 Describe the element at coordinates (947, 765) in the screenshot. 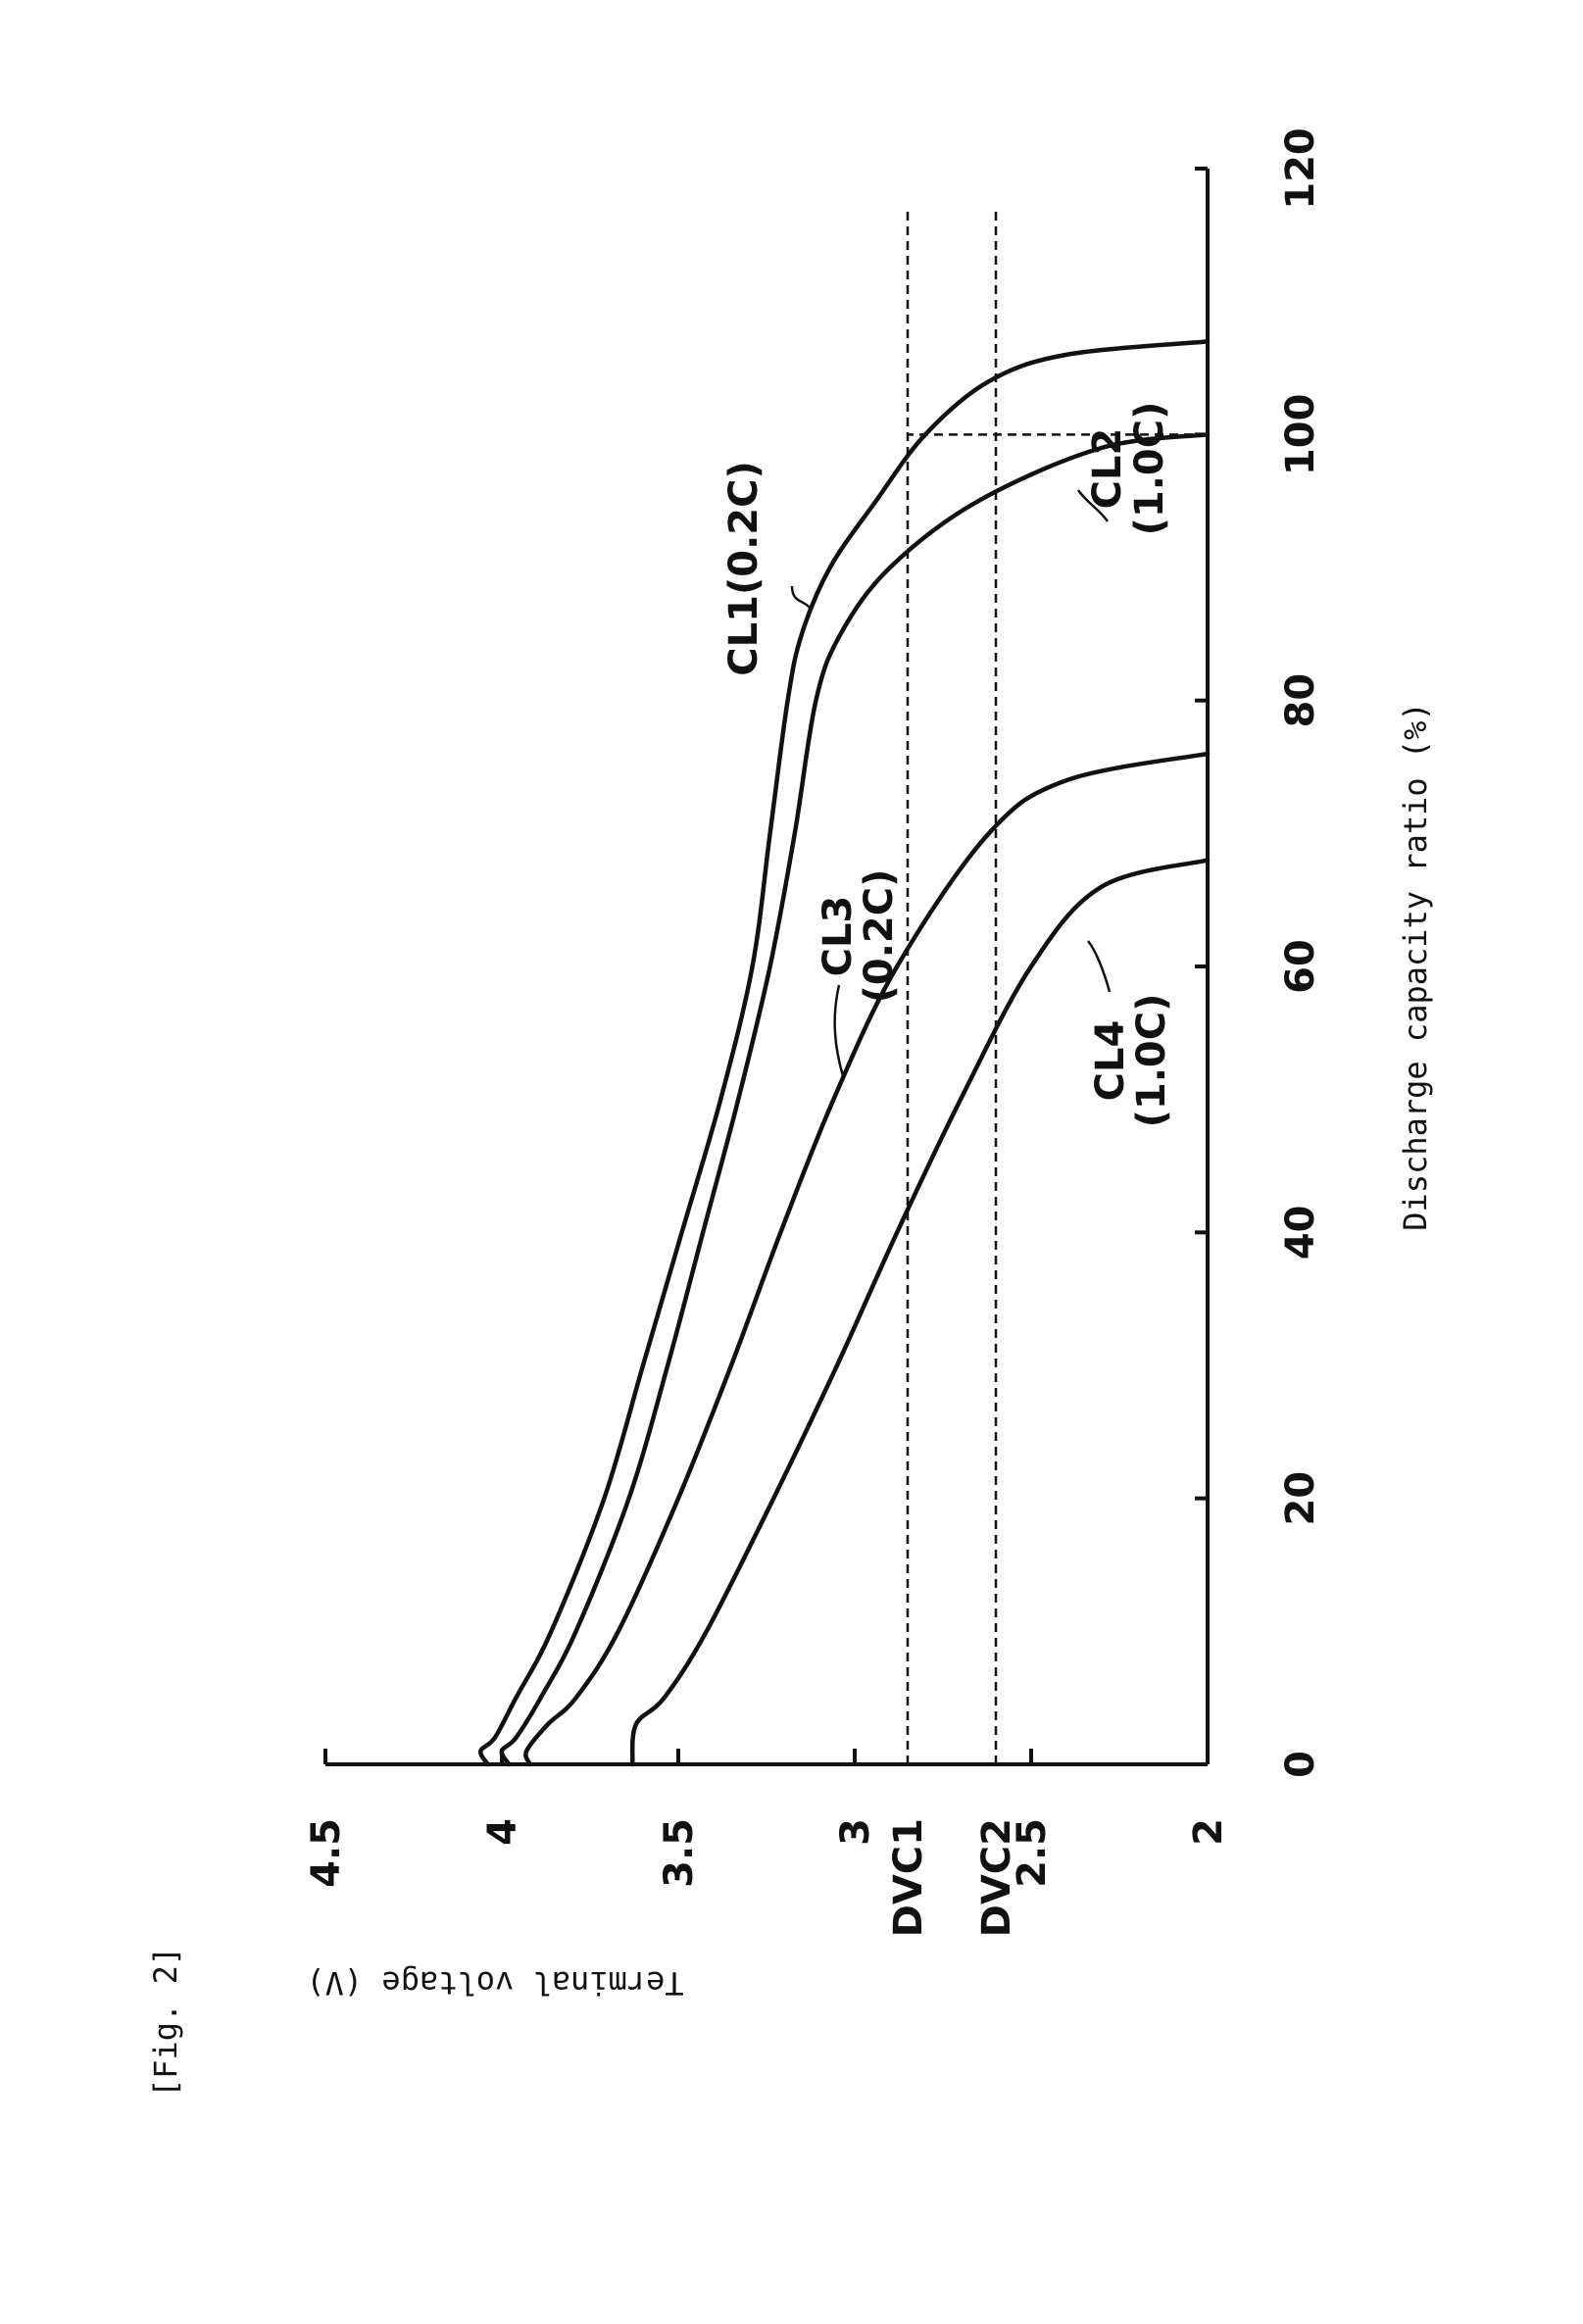

I see `series-labels-layer: CL1(0.2C)CL2(1.0C)CL3(0.2C)CL4(1.0C)` at that location.